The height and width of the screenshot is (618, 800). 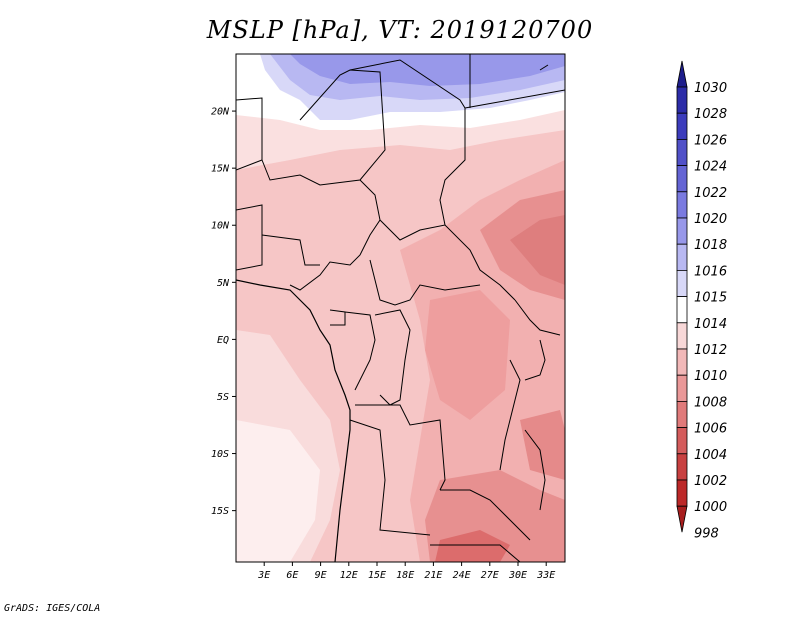 What do you see at coordinates (323, 127) in the screenshot?
I see `boundary-niger-mali` at bounding box center [323, 127].